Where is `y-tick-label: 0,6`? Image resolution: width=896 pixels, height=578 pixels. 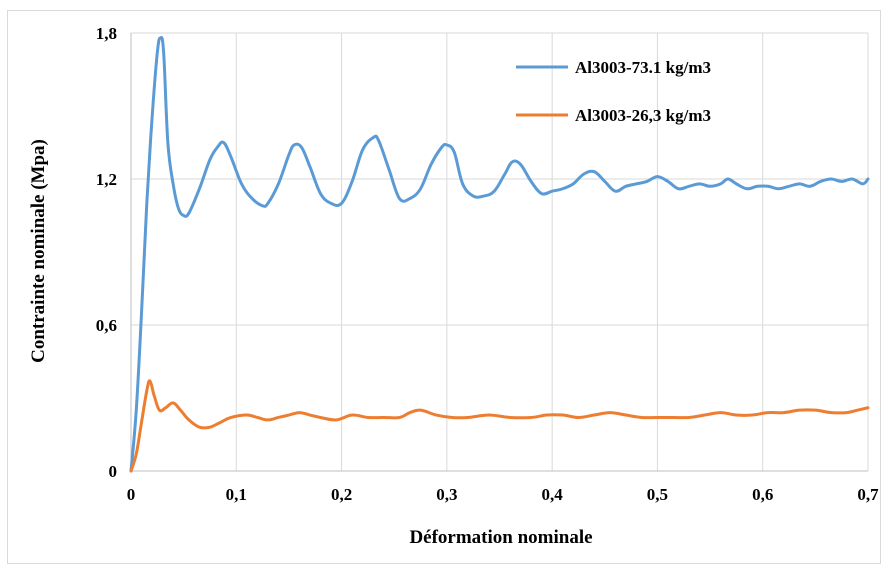
y-tick-label: 0,6 is located at coordinates (106, 325).